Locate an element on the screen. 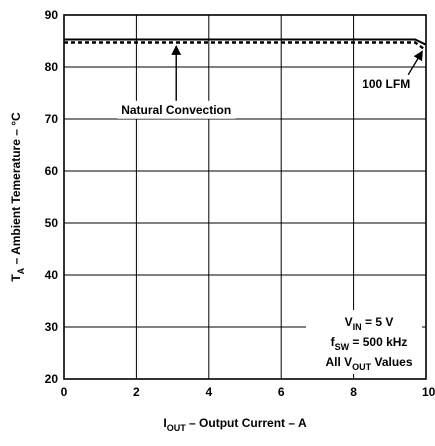 The image size is (435, 446). y-tick-label: 50 is located at coordinates (52, 223).